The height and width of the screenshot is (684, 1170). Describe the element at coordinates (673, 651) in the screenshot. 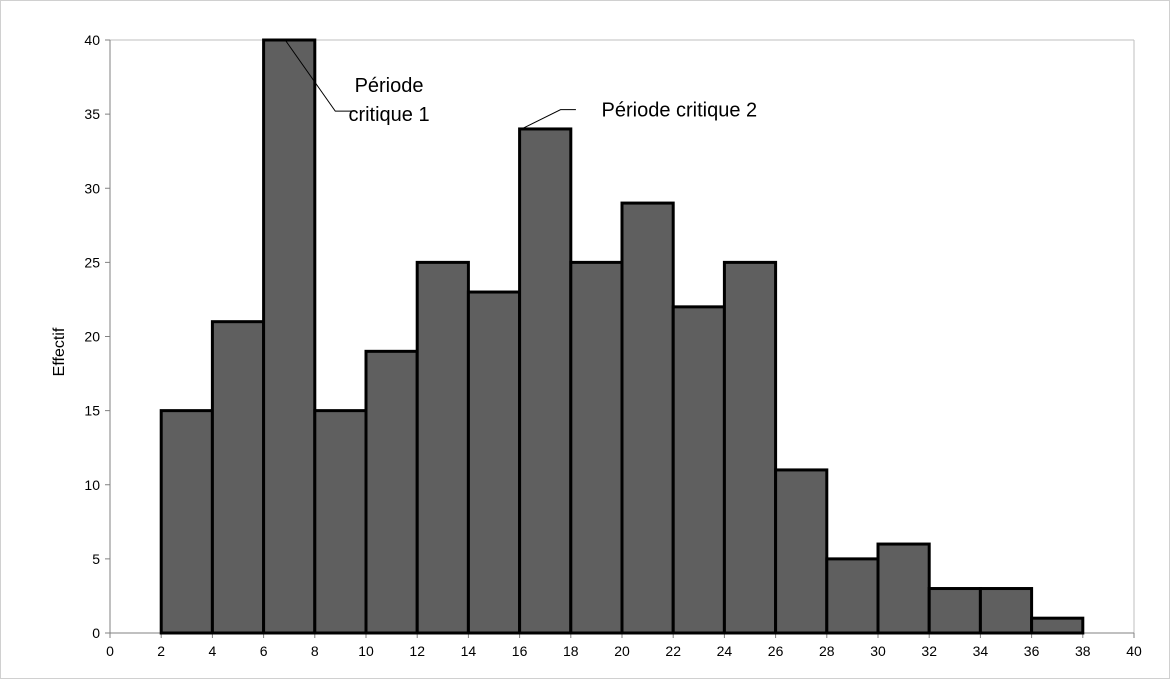

I see `x-tick-label: 22` at that location.